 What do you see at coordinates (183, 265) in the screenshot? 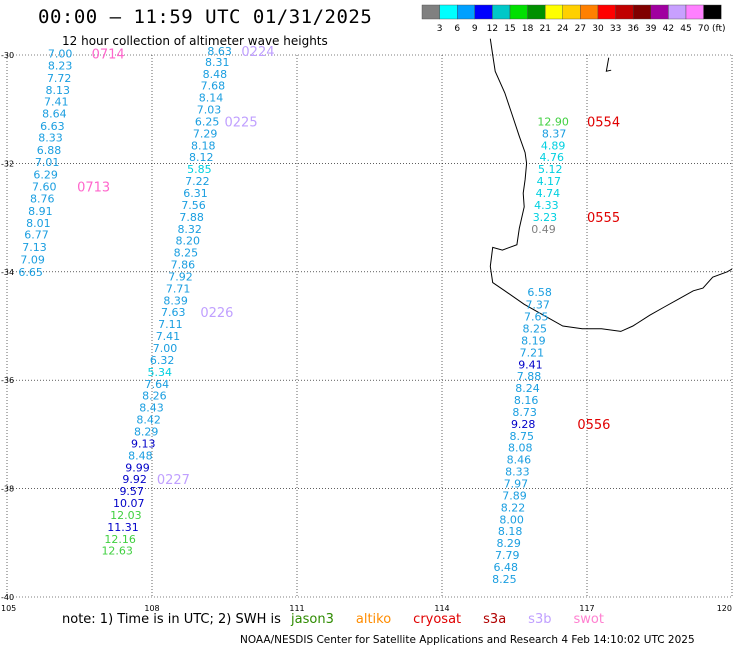
I see `wave-height-value: 7.86` at bounding box center [183, 265].